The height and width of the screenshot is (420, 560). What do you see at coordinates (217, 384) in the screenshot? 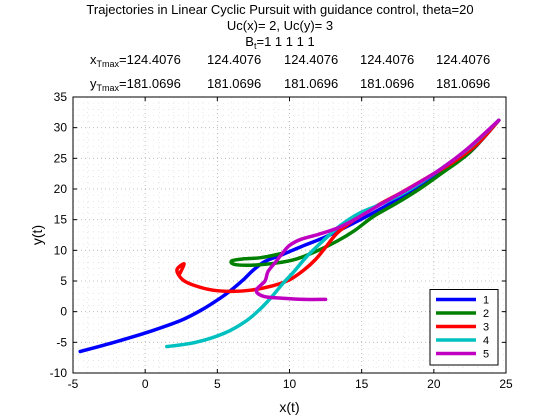
I see `x-tick-label: 5` at bounding box center [217, 384].